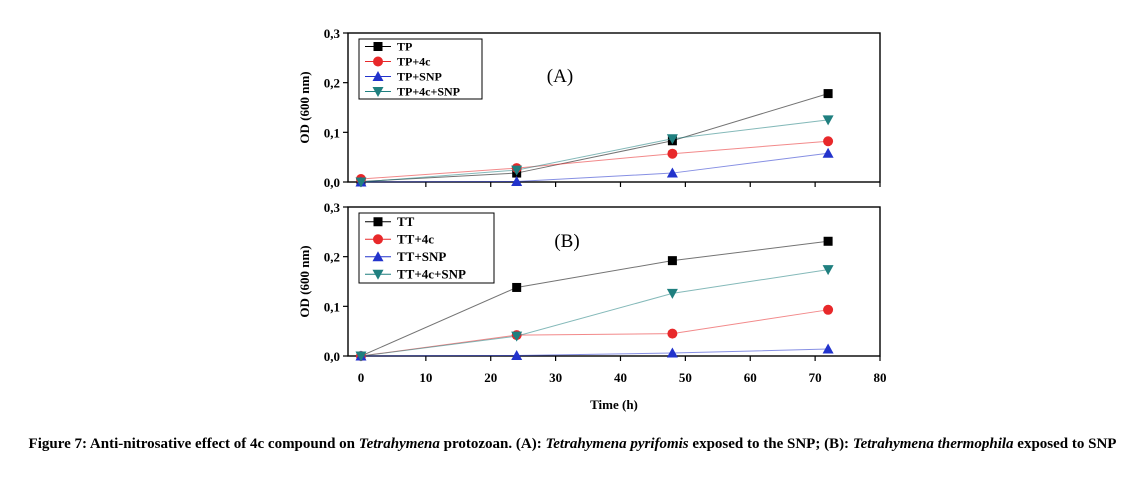  I want to click on legend-label: TT+4c, so click(415, 238).